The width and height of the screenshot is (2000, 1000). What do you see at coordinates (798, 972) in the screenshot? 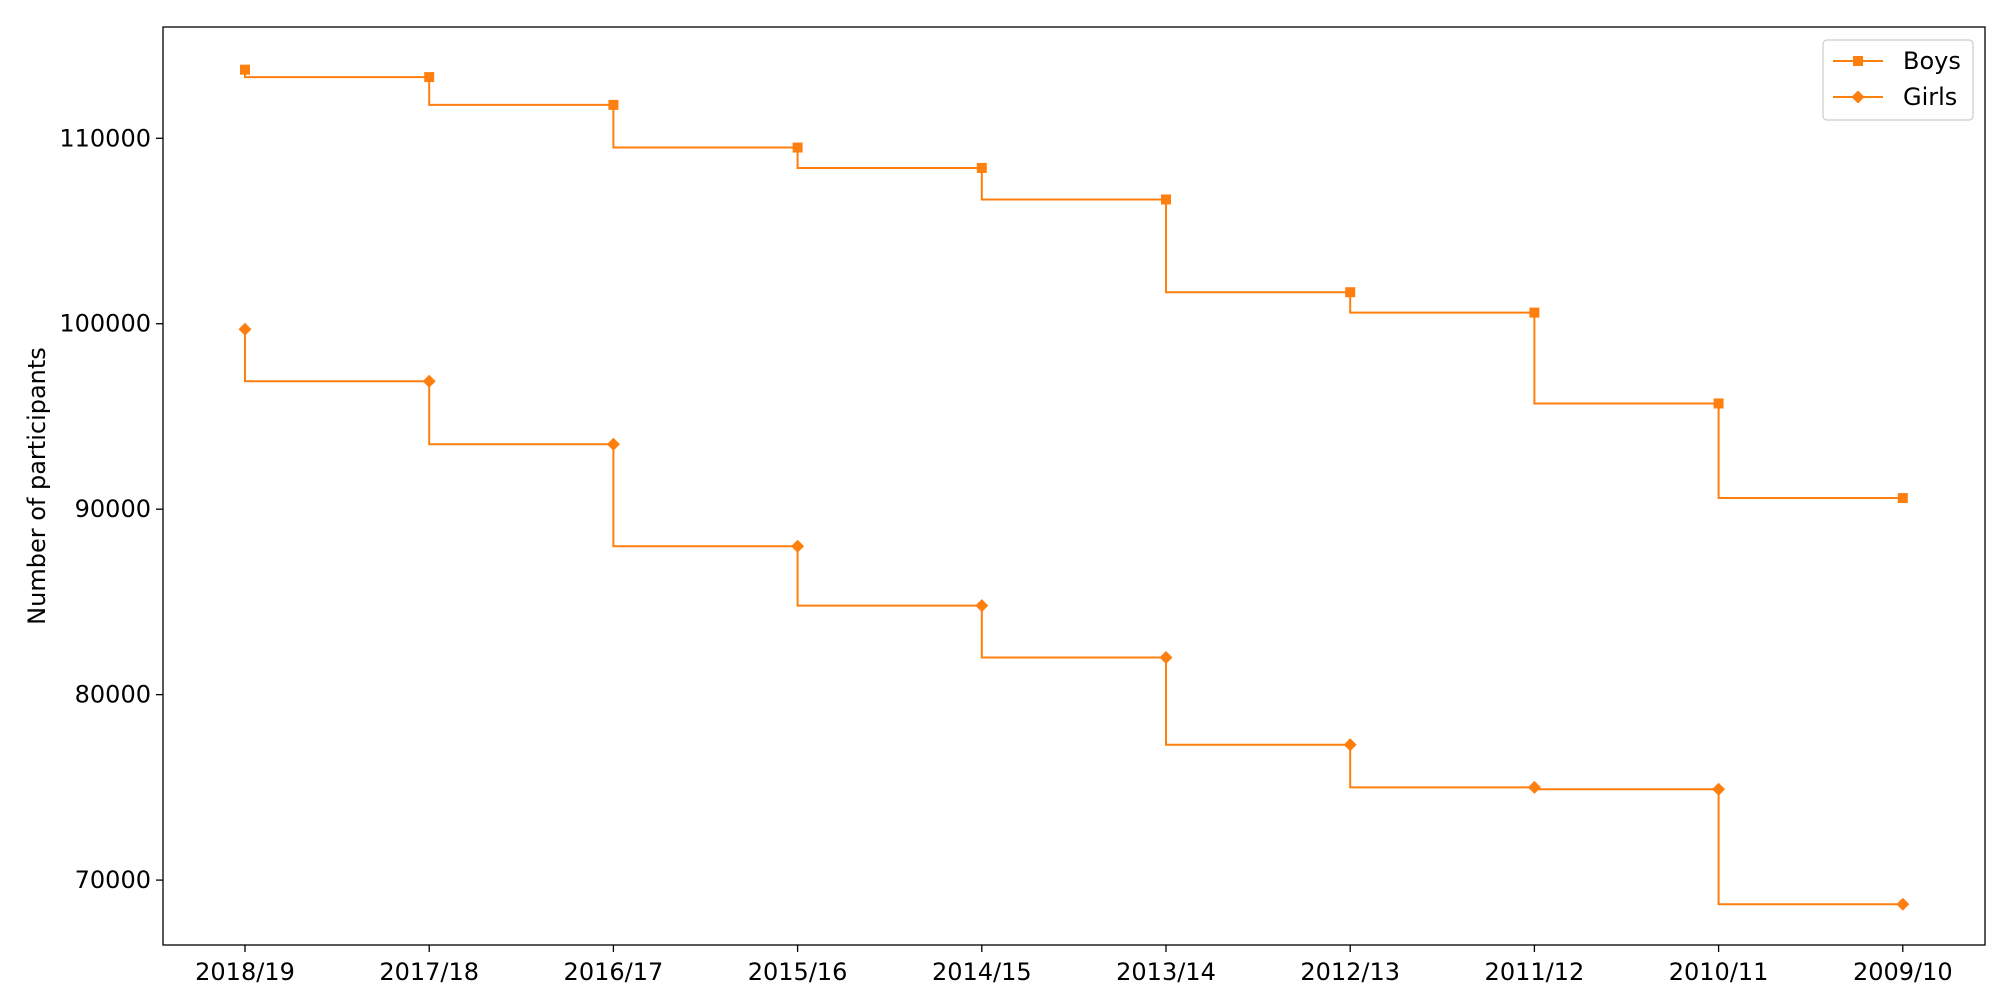
I see `x-tick-label: 2015/16` at bounding box center [798, 972].